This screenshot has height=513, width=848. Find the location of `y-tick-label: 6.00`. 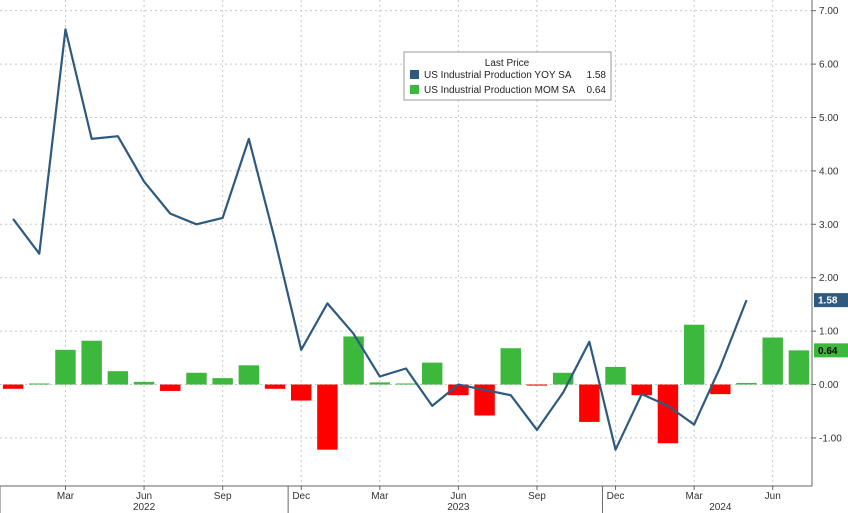

y-tick-label: 6.00 is located at coordinates (829, 65).